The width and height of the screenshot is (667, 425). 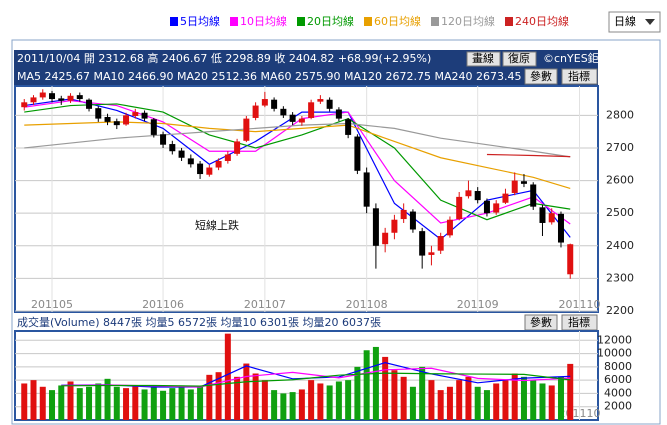 What do you see at coordinates (263, 21) in the screenshot?
I see `legend-label: 10日均線` at bounding box center [263, 21].